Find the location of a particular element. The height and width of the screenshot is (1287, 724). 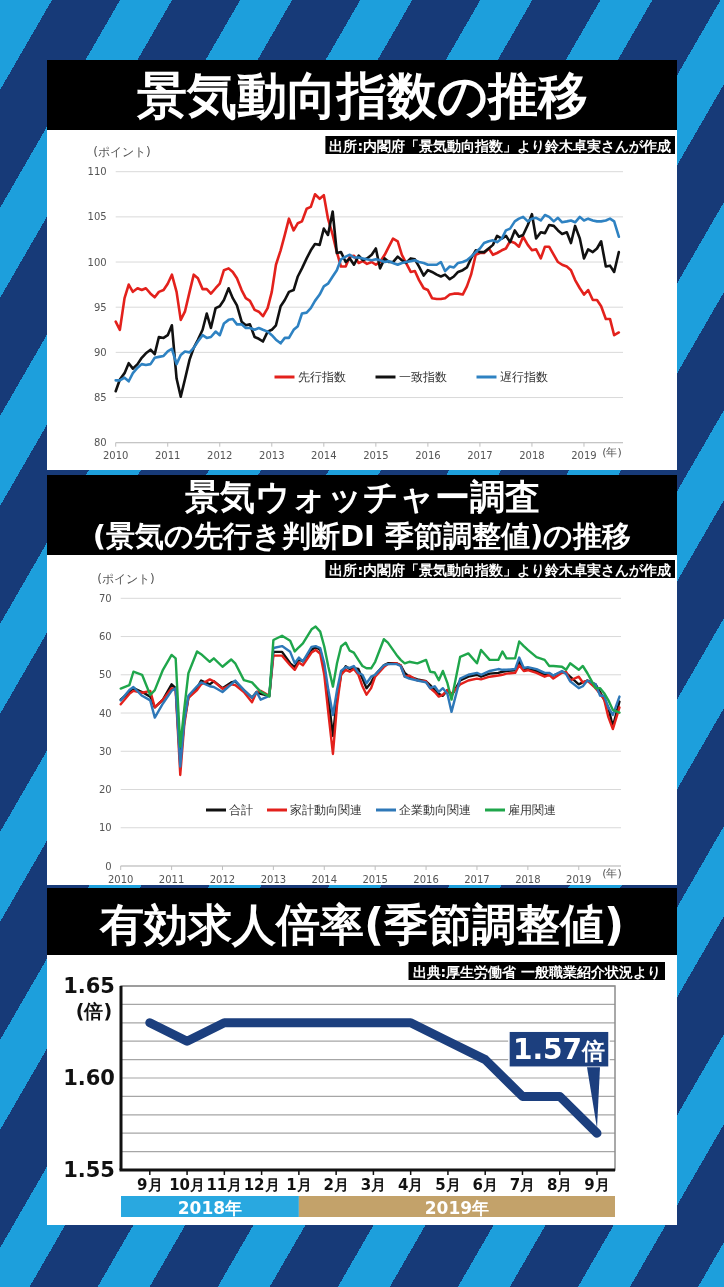

y-tick-label: 70 is located at coordinates (105, 598).